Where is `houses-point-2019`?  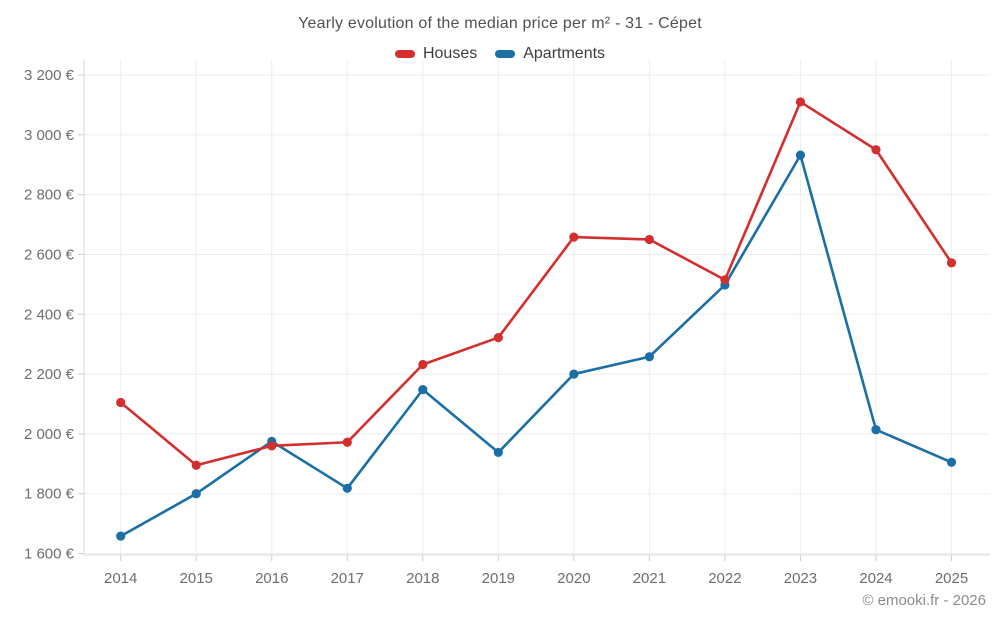 houses-point-2019 is located at coordinates (498, 337).